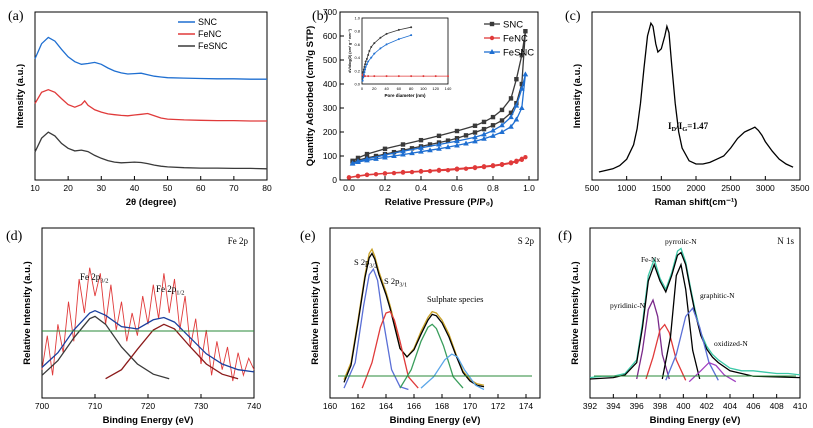  I want to click on x-tick-label: 392, so click(590, 406).